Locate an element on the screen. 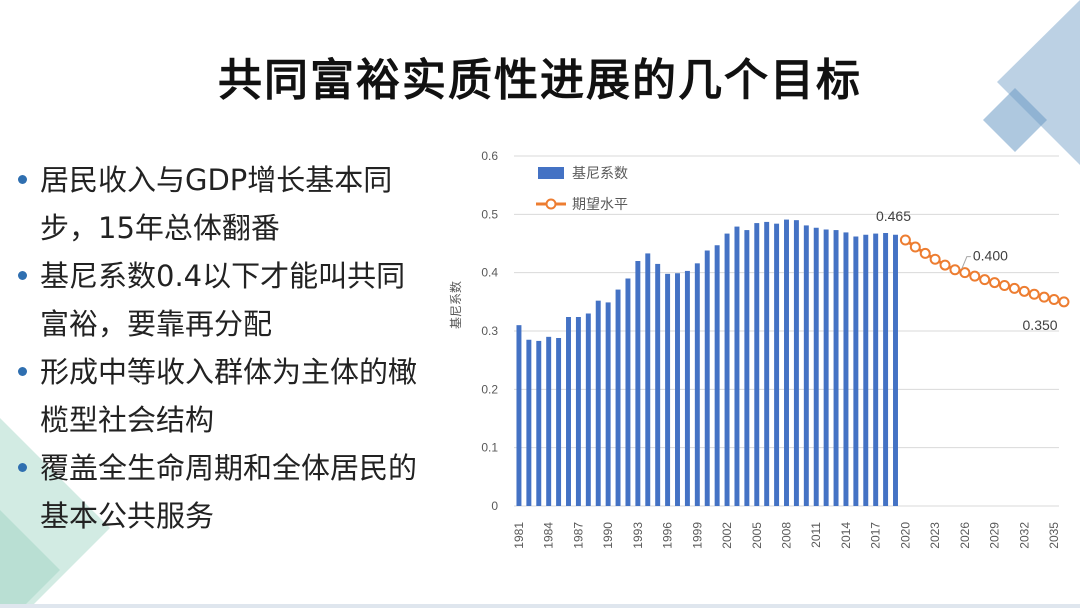 The height and width of the screenshot is (608, 1080). y-tick-label: 0.2 is located at coordinates (489, 389).